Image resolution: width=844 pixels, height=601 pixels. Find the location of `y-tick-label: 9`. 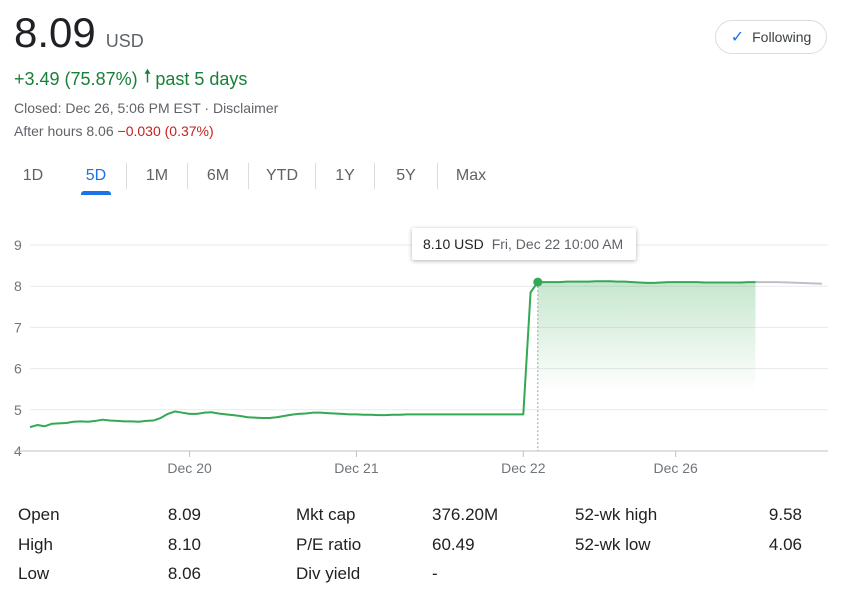

y-tick-label: 9 is located at coordinates (18, 245).